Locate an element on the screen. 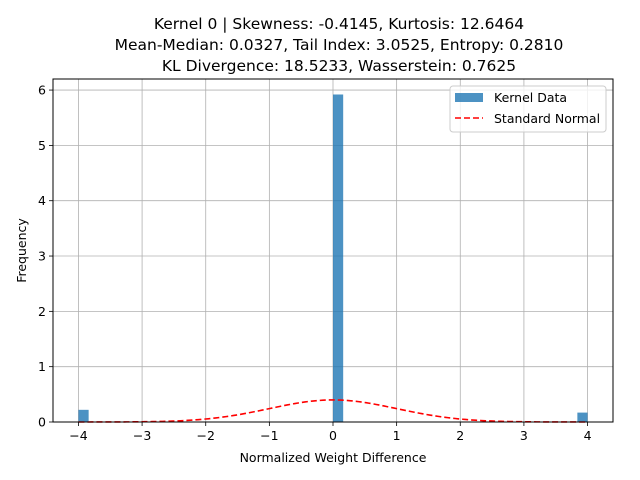 This screenshot has width=640, height=480. y-tick-label: 4 is located at coordinates (42, 200).